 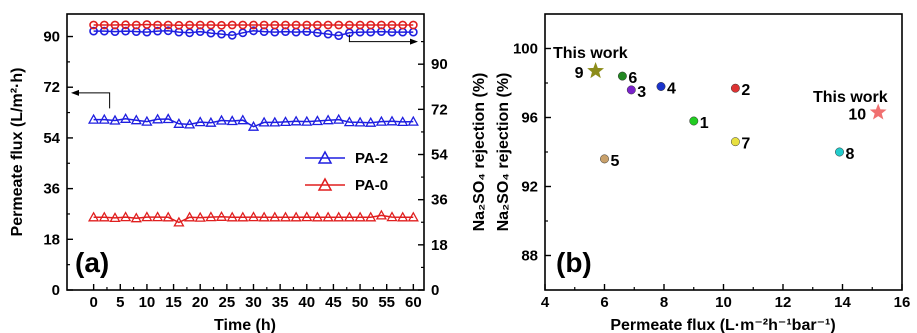 I want to click on point-7-label: 7, so click(x=745, y=144).